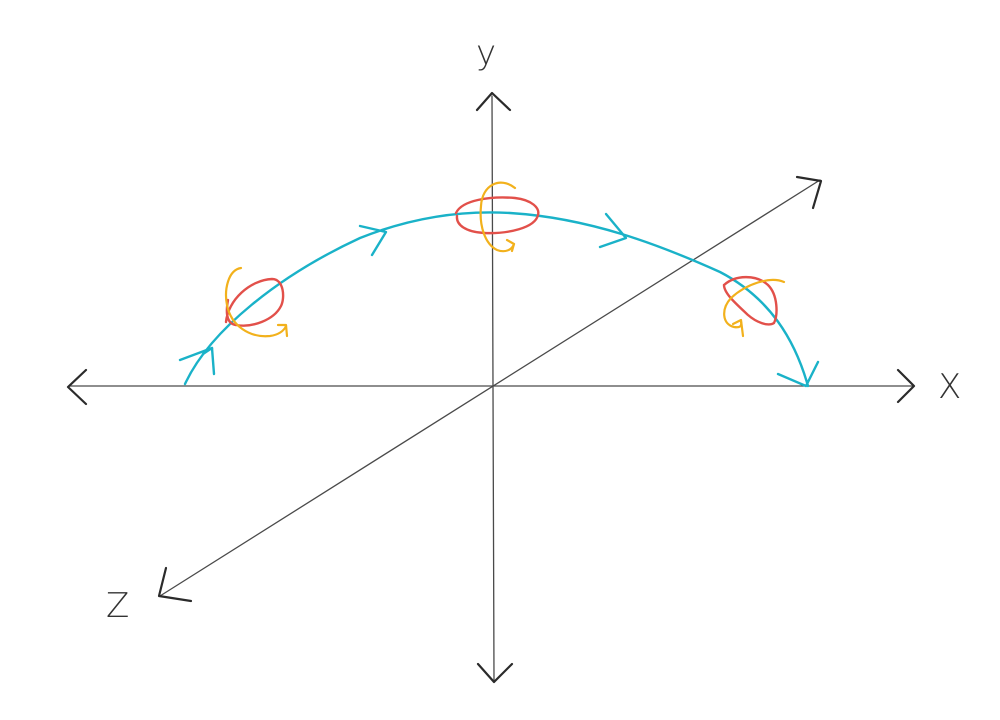 This screenshot has width=1000, height=720. What do you see at coordinates (906, 386) in the screenshot?
I see `x-axis-right-arrowhead` at bounding box center [906, 386].